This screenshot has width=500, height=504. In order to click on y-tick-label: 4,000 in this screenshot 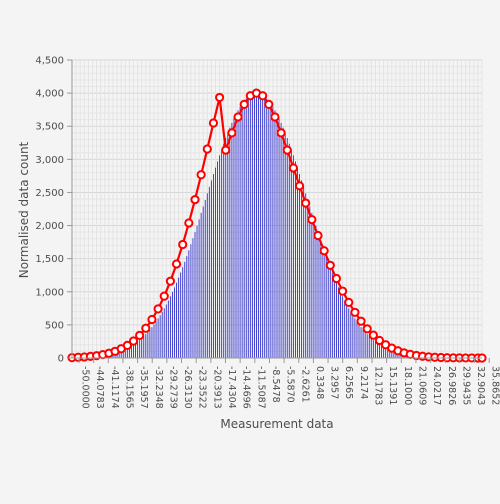, I will do `click(49, 94)`.